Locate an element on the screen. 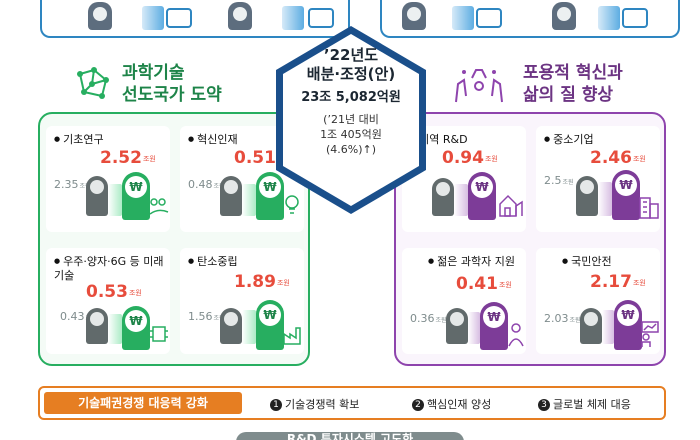 The height and width of the screenshot is (440, 700). card-young-scientist: 젊은 과학자 지원 0.41조원 0.36조원 ₩ is located at coordinates (464, 301).